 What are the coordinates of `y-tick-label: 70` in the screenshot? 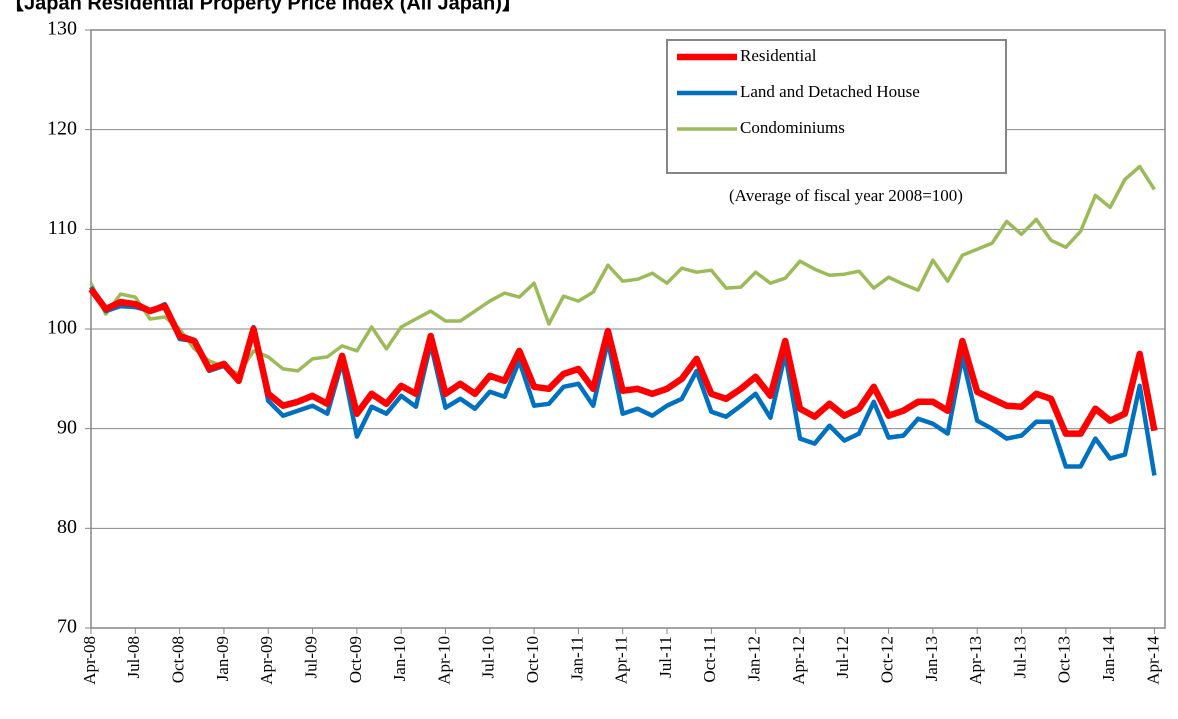 It's located at (67, 627).